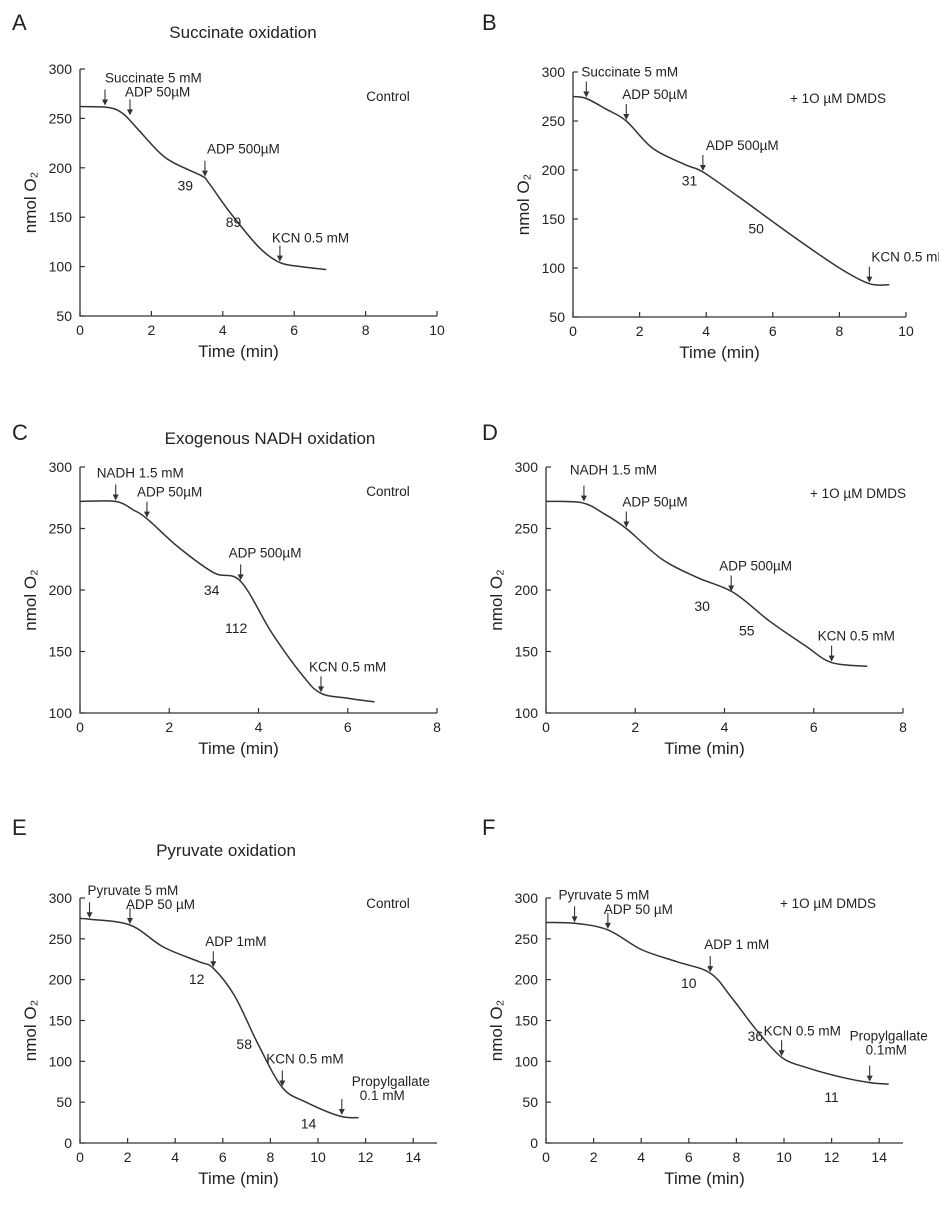 This screenshot has width=939, height=1215. What do you see at coordinates (391, 1081) in the screenshot?
I see `addition-label-e: Propylgallate` at bounding box center [391, 1081].